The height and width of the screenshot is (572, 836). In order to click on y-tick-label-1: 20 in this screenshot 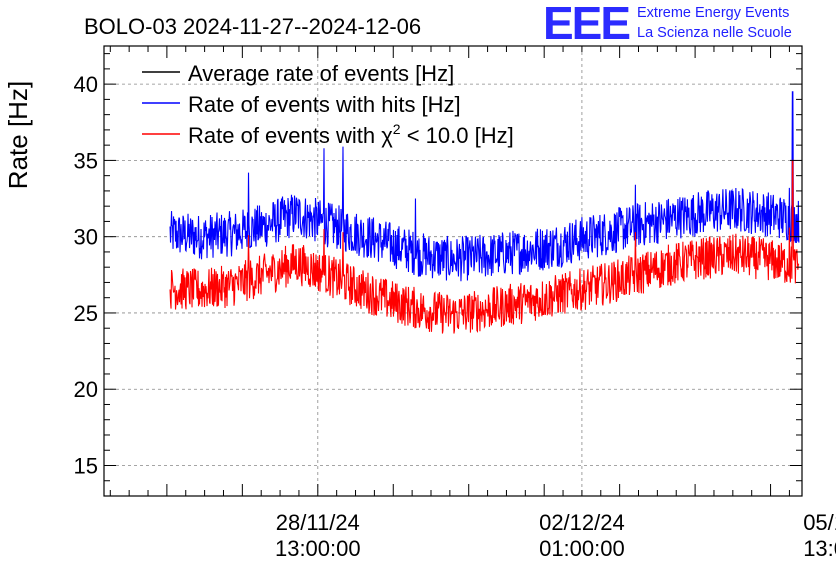, I will do `click(86, 389)`.